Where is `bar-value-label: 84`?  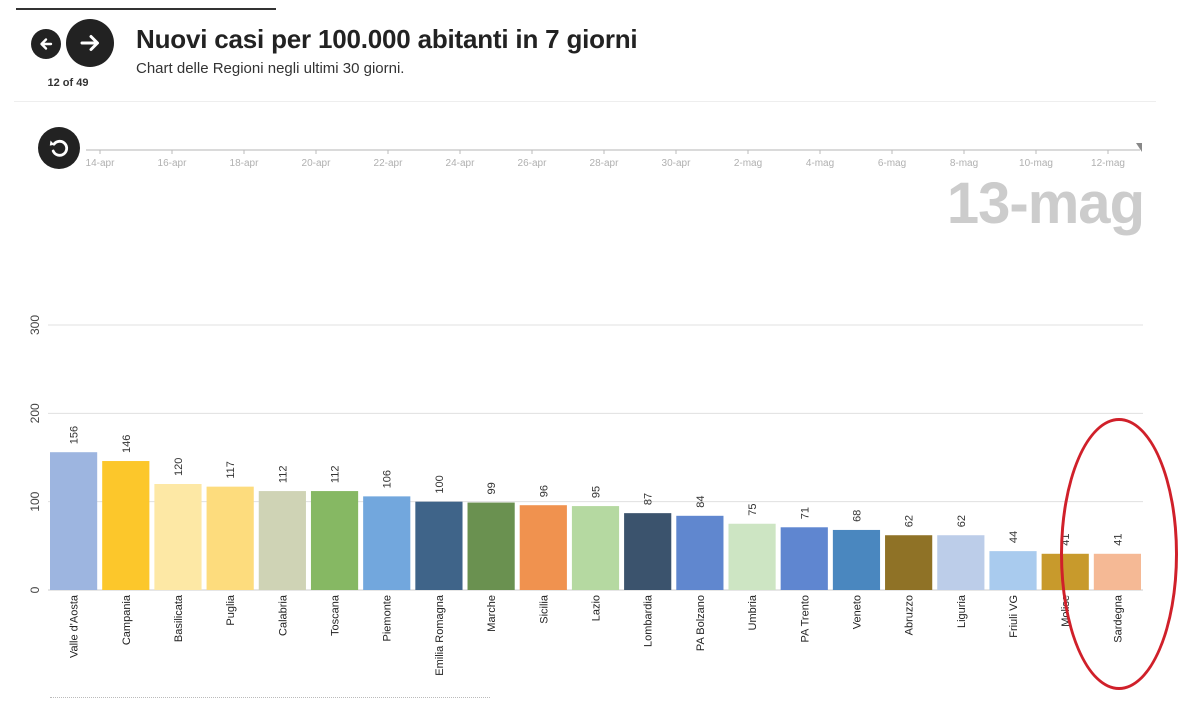 bar-value-label: 84 is located at coordinates (701, 502).